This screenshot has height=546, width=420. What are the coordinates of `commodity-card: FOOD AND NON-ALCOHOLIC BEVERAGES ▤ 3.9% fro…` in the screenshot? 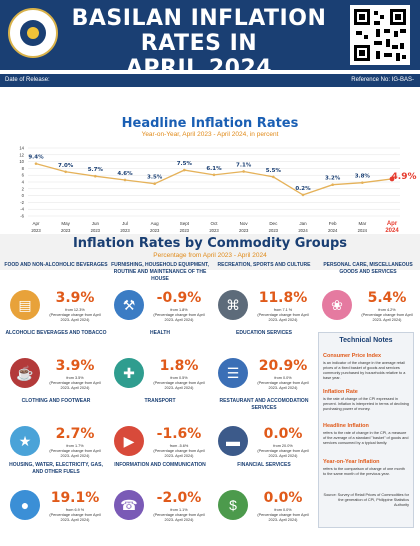 It's located at (56, 304).